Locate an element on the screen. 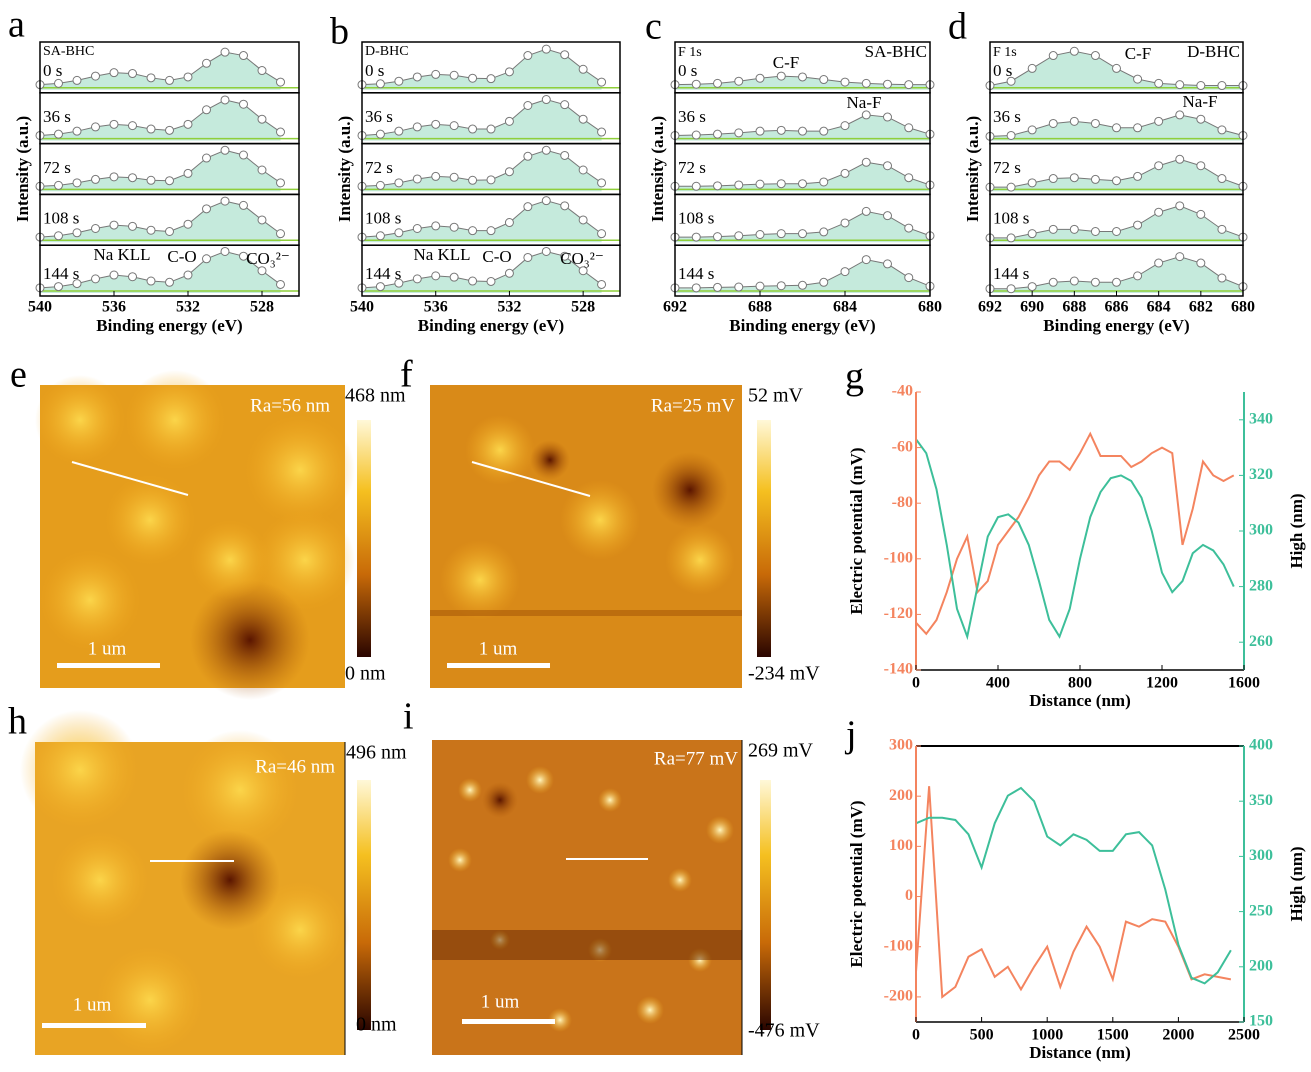 The image size is (1311, 1072). x-tick-label: 532 is located at coordinates (509, 307).